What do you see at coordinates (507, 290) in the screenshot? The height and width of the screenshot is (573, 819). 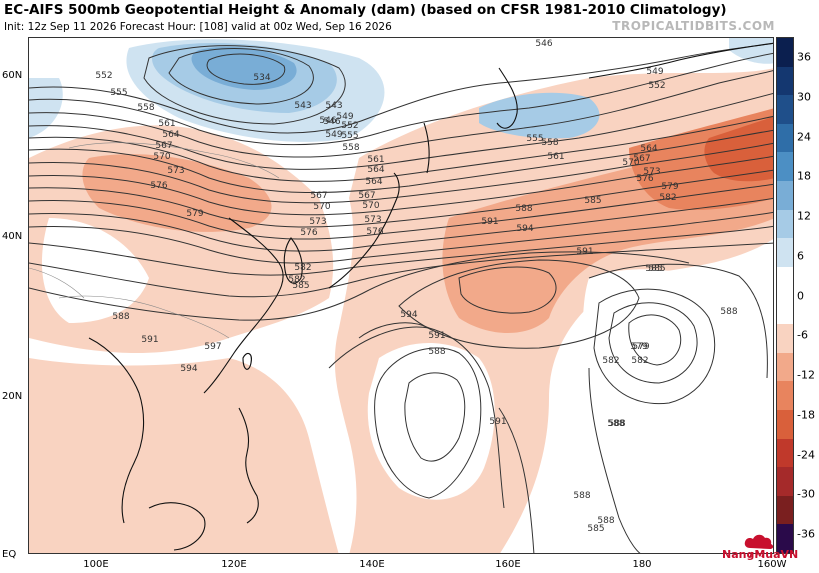 I see `contour-597-ridge` at bounding box center [507, 290].